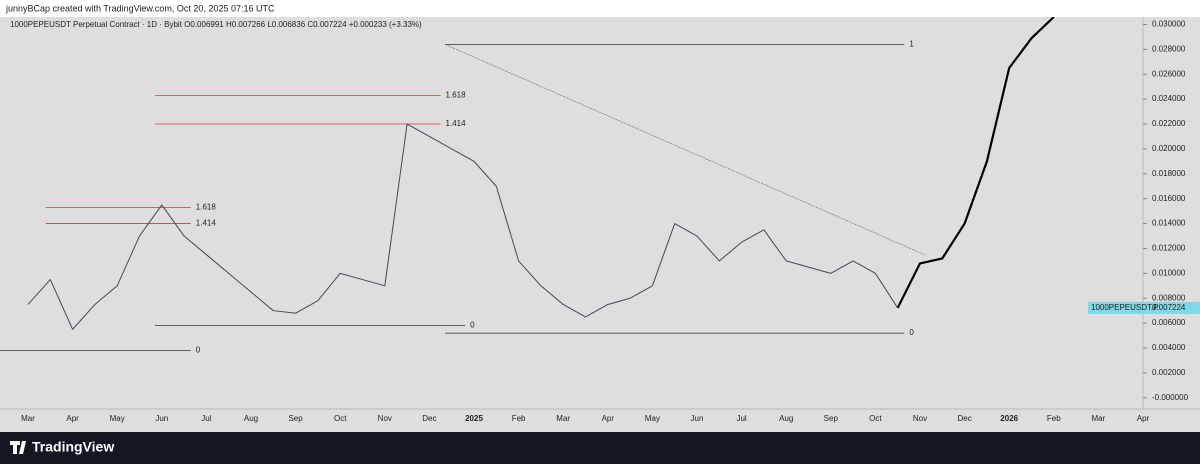 Image resolution: width=1200 pixels, height=464 pixels. What do you see at coordinates (73, 447) in the screenshot?
I see `brand: TradingView` at bounding box center [73, 447].